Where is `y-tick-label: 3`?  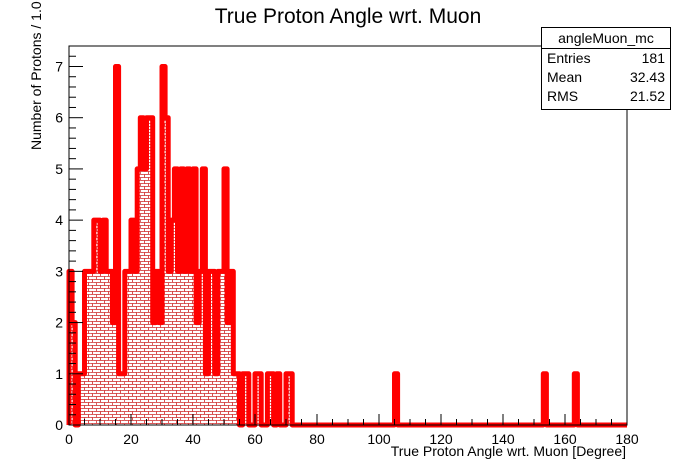
y-tick-label: 3 is located at coordinates (59, 271).